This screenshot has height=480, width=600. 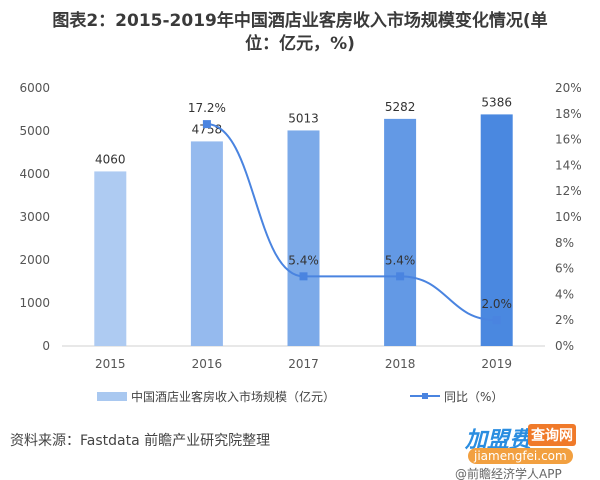 I want to click on y-tick-label: 3000, so click(x=34, y=217).